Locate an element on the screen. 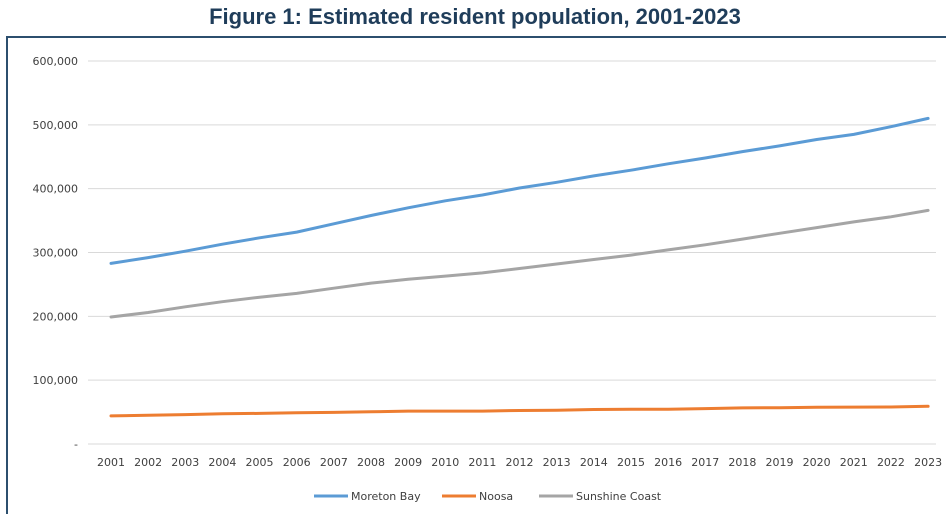 The image size is (950, 516). x-tick-label: 2006 is located at coordinates (297, 462).